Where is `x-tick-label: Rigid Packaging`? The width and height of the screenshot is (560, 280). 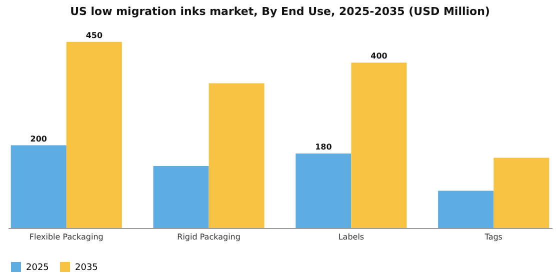 x-tick-label: Rigid Packaging is located at coordinates (208, 237).